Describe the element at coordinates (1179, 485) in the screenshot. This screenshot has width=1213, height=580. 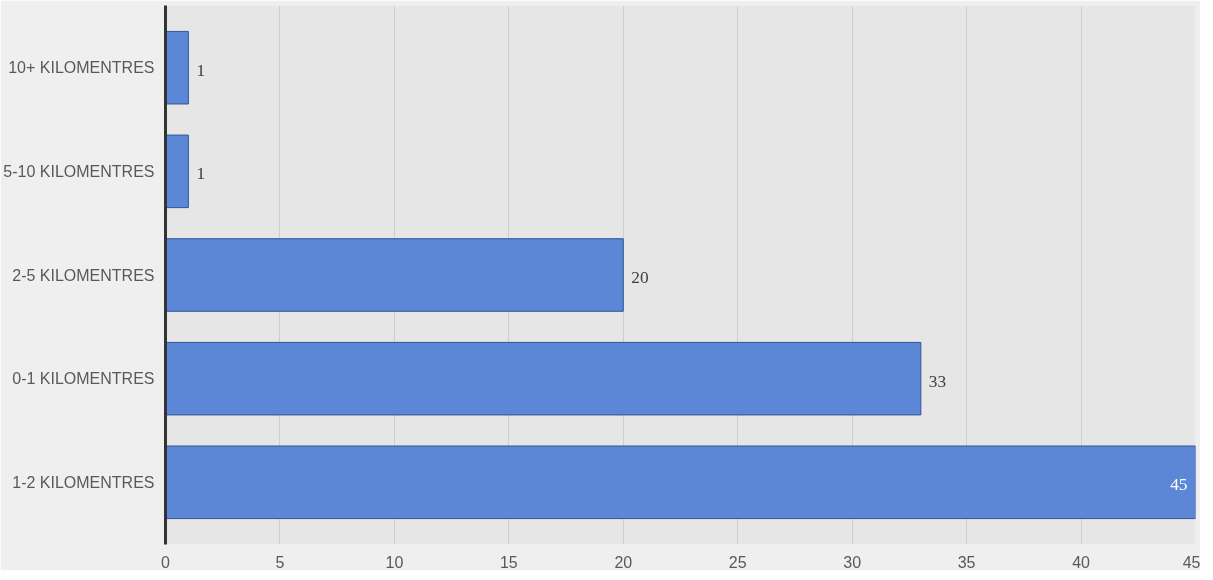
I see `data-label: 45` at that location.